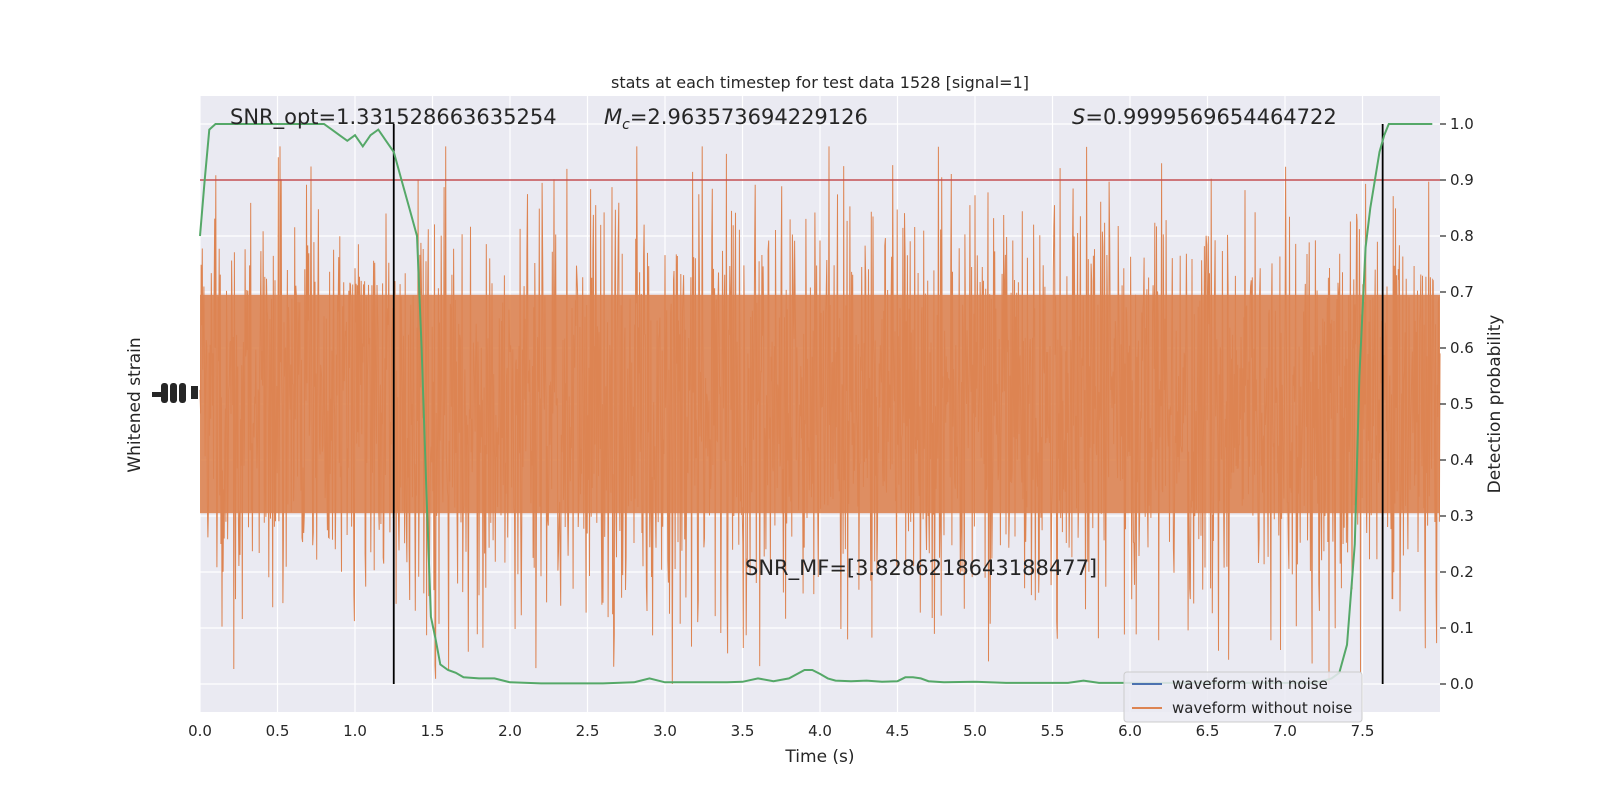  What do you see at coordinates (1053, 731) in the screenshot?
I see `x-tick-label: 5.5` at bounding box center [1053, 731].